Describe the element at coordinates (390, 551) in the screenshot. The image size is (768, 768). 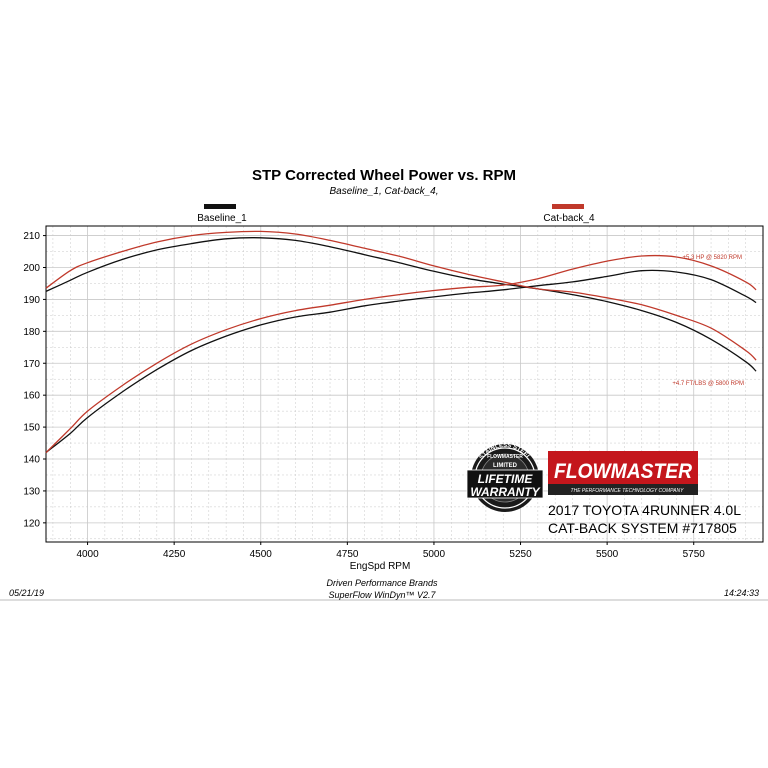
I see `x-axis: 4000 4250 4500 4750 5000 5250 5500 5750` at that location.